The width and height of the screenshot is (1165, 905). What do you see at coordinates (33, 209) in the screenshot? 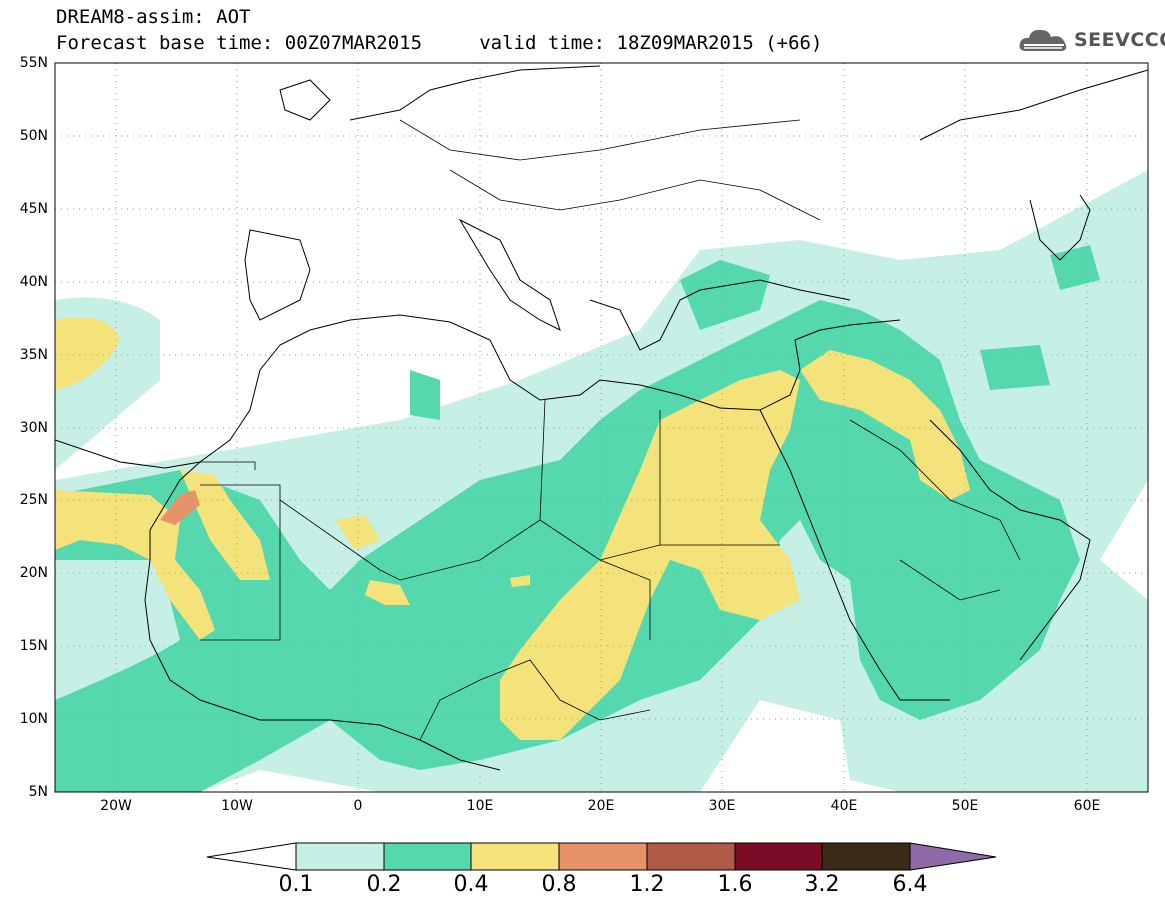
I see `lat-label-45N: 45N` at bounding box center [33, 209].